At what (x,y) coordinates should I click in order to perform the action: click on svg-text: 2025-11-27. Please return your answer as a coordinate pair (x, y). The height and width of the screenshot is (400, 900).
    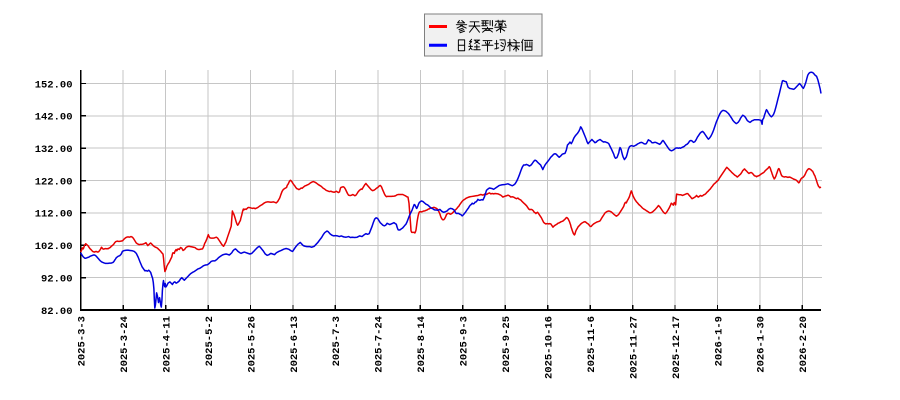
    Looking at the image, I should click on (634, 347).